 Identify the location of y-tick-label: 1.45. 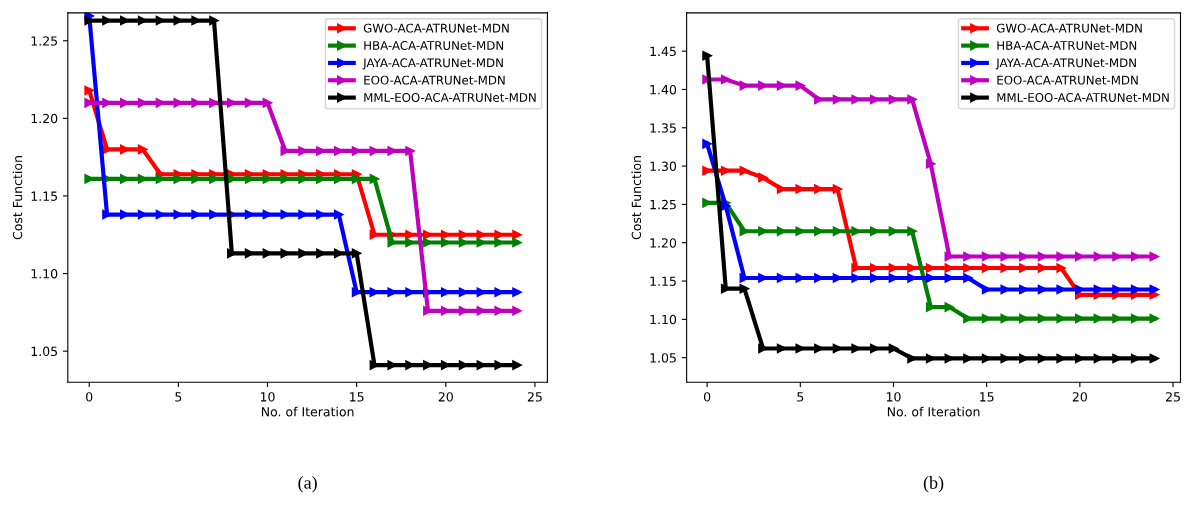
(663, 51).